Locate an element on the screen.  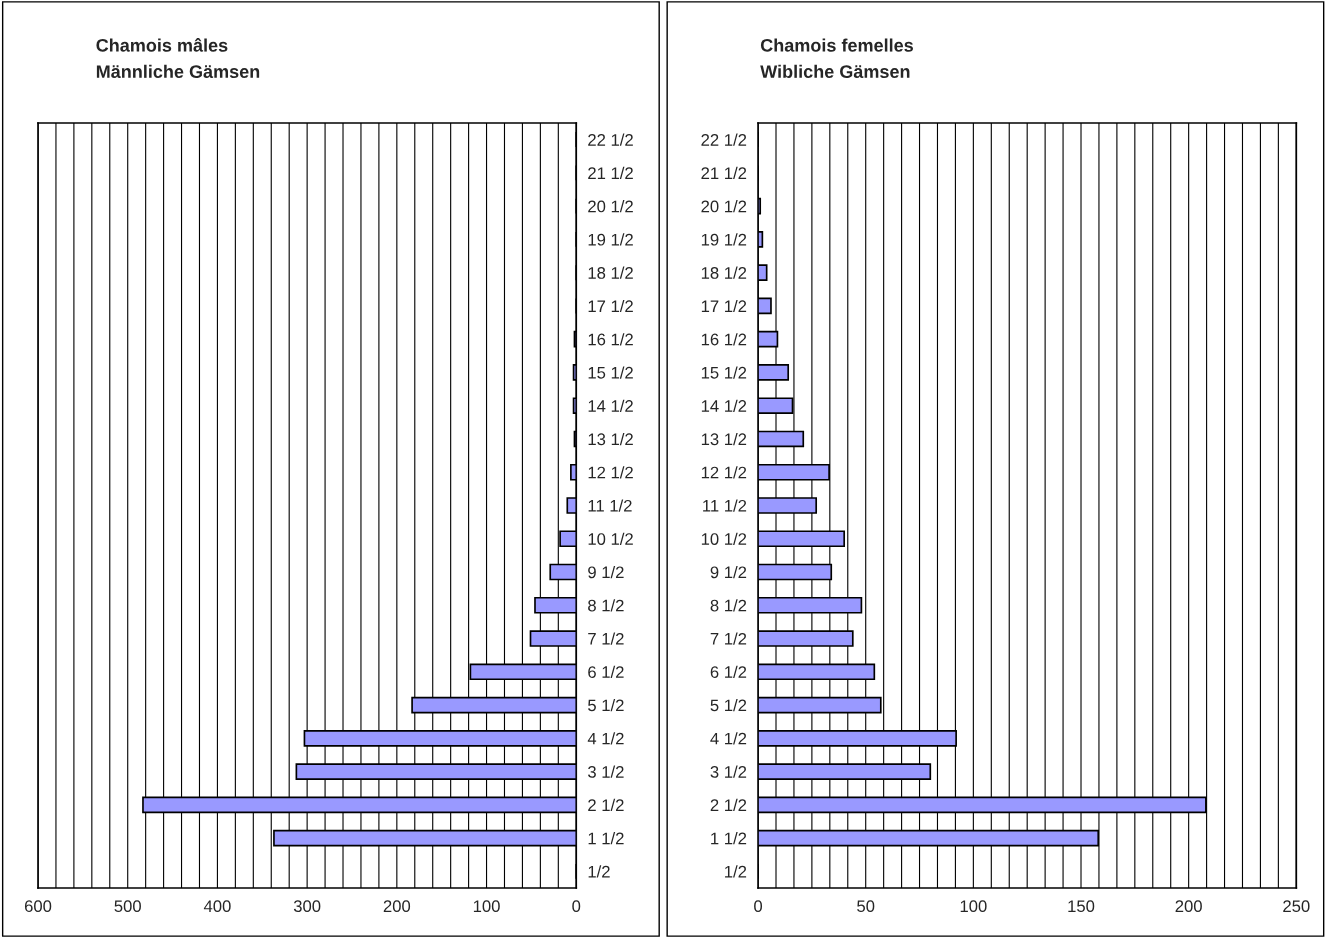
chart-subtitle: Männliche Gämsen is located at coordinates (178, 71).